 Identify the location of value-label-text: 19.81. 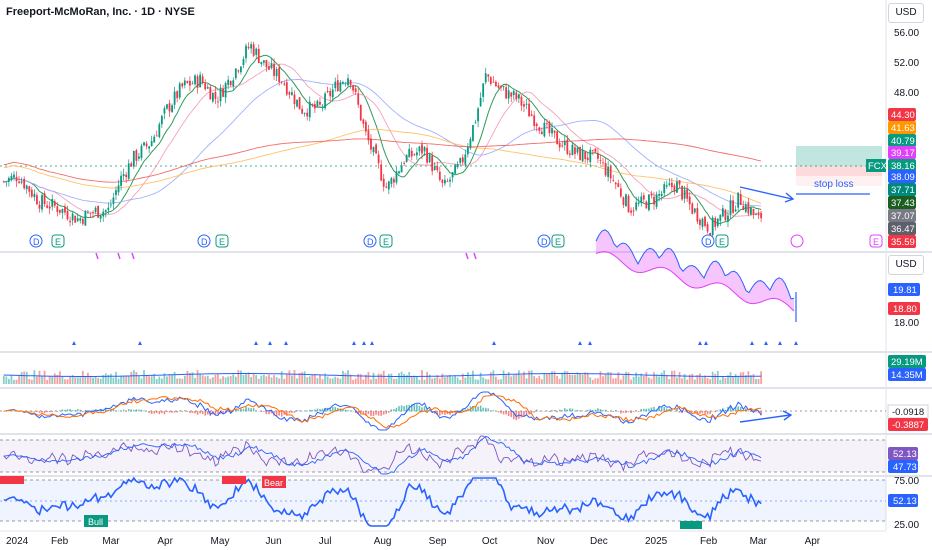
(905, 290).